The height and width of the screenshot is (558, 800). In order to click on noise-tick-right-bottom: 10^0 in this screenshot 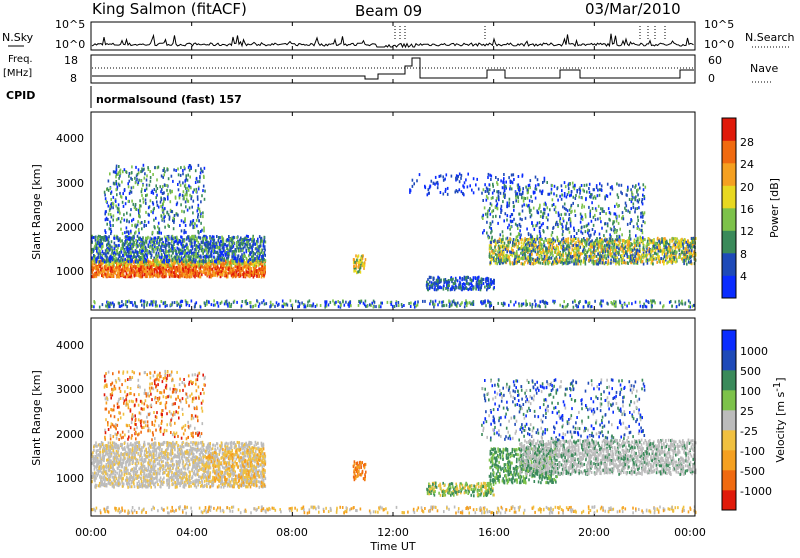, I will do `click(719, 44)`.